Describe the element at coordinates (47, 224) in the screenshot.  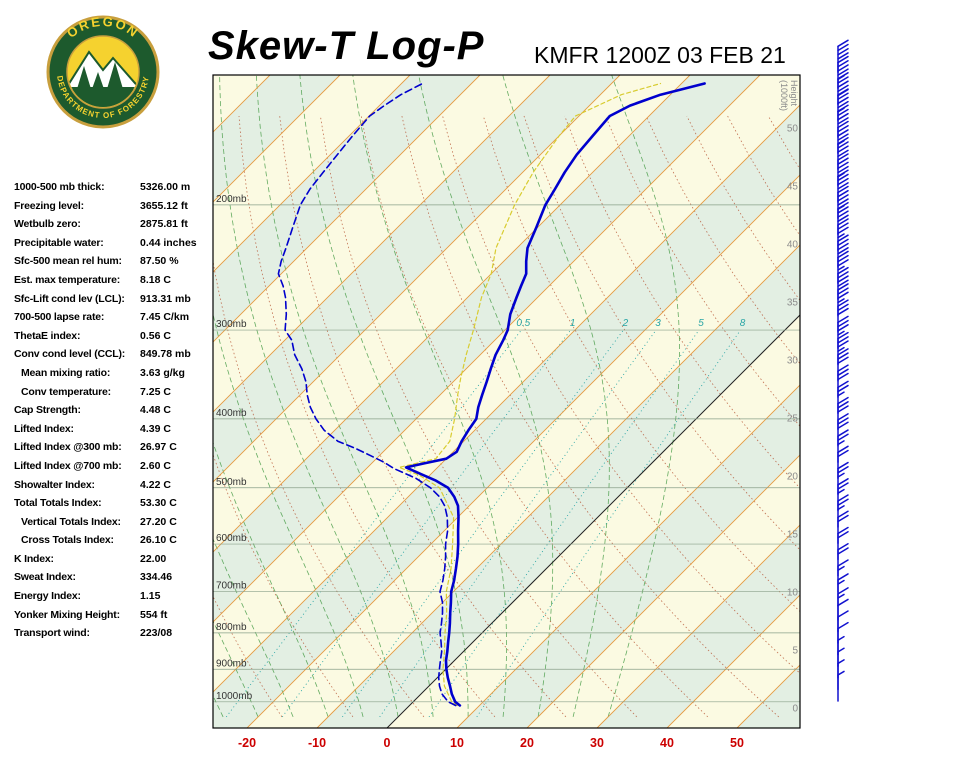
I see `index-label: Wetbulb zero:` at that location.